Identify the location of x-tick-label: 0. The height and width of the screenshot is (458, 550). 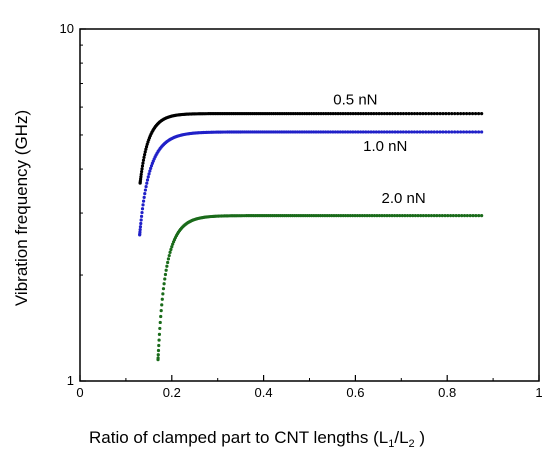
(79, 392).